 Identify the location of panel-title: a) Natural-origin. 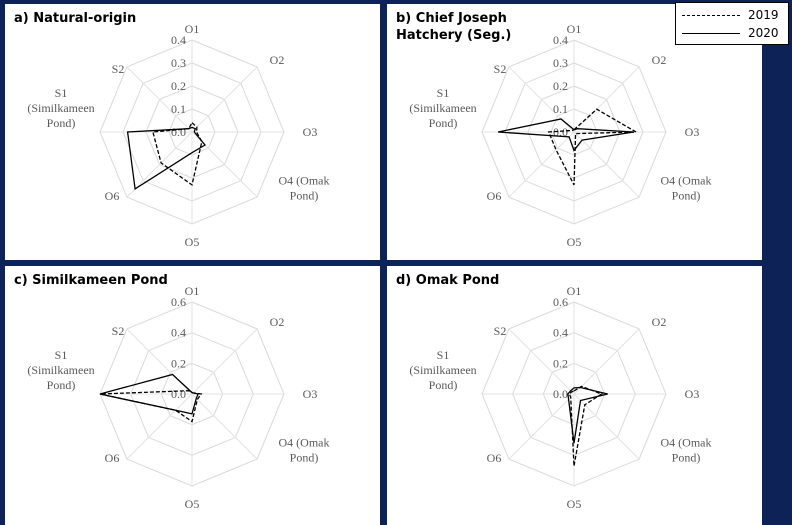
(75, 18).